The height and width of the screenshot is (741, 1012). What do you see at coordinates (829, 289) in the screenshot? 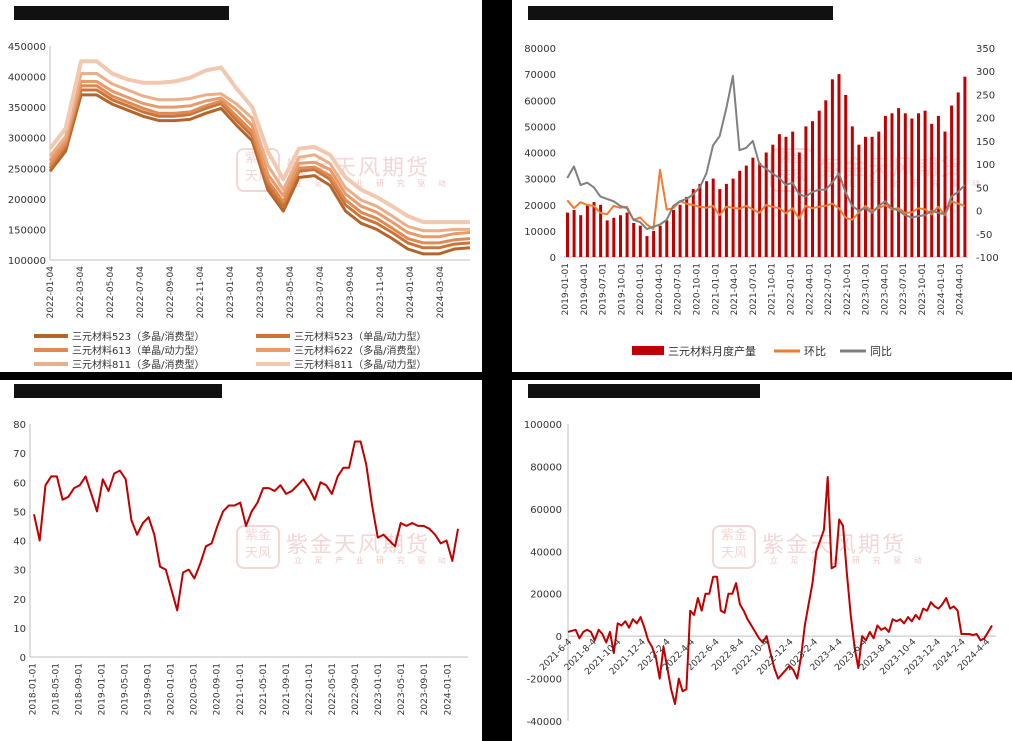
I see `x-tick-label: 2022-07-01` at bounding box center [829, 289].